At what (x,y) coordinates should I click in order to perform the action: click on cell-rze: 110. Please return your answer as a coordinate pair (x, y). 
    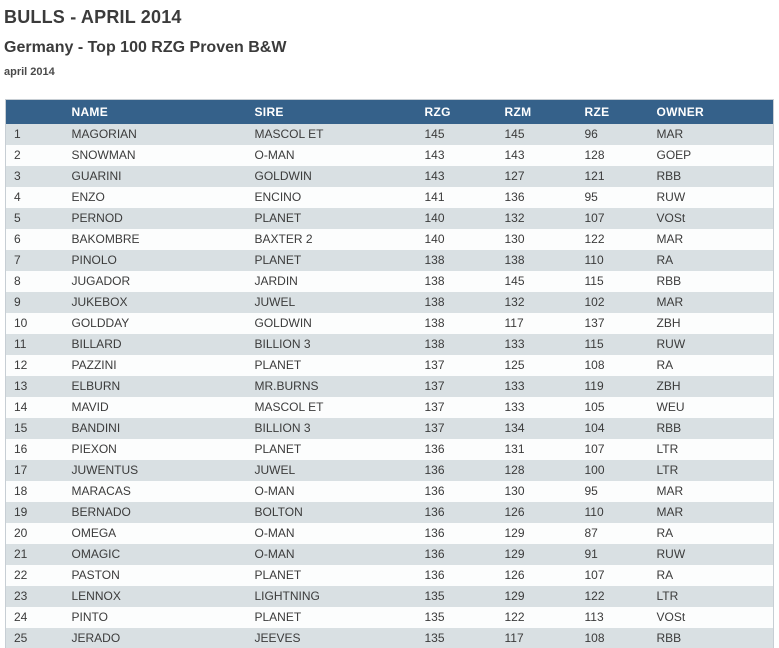
    Looking at the image, I should click on (594, 512).